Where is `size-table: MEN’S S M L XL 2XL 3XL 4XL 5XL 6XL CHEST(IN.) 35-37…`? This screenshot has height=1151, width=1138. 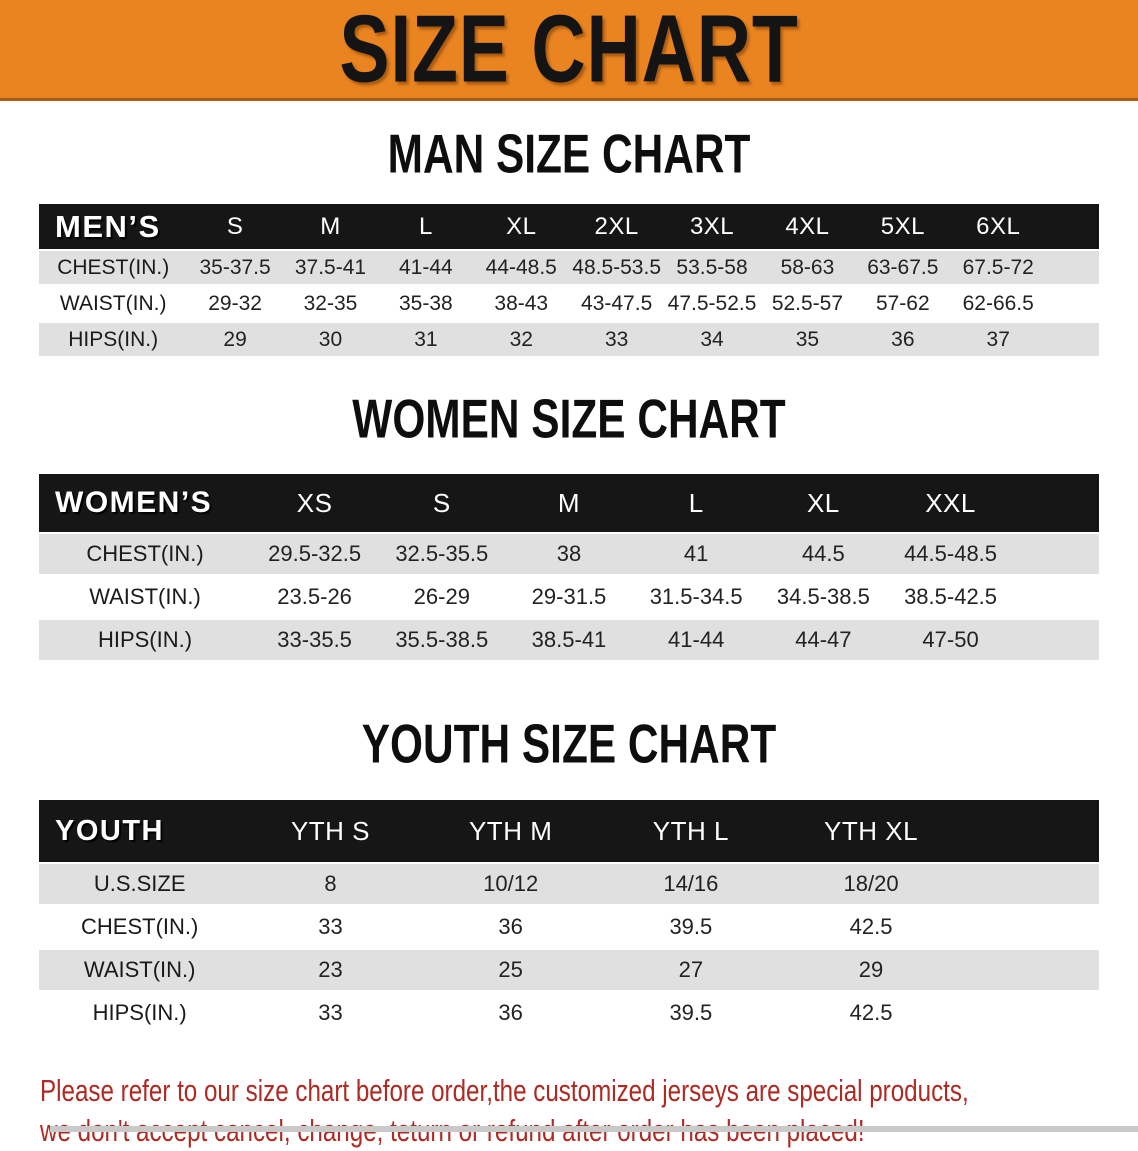
size-table: MEN’S S M L XL 2XL 3XL 4XL 5XL 6XL CHEST(IN.) 35-37… is located at coordinates (569, 281).